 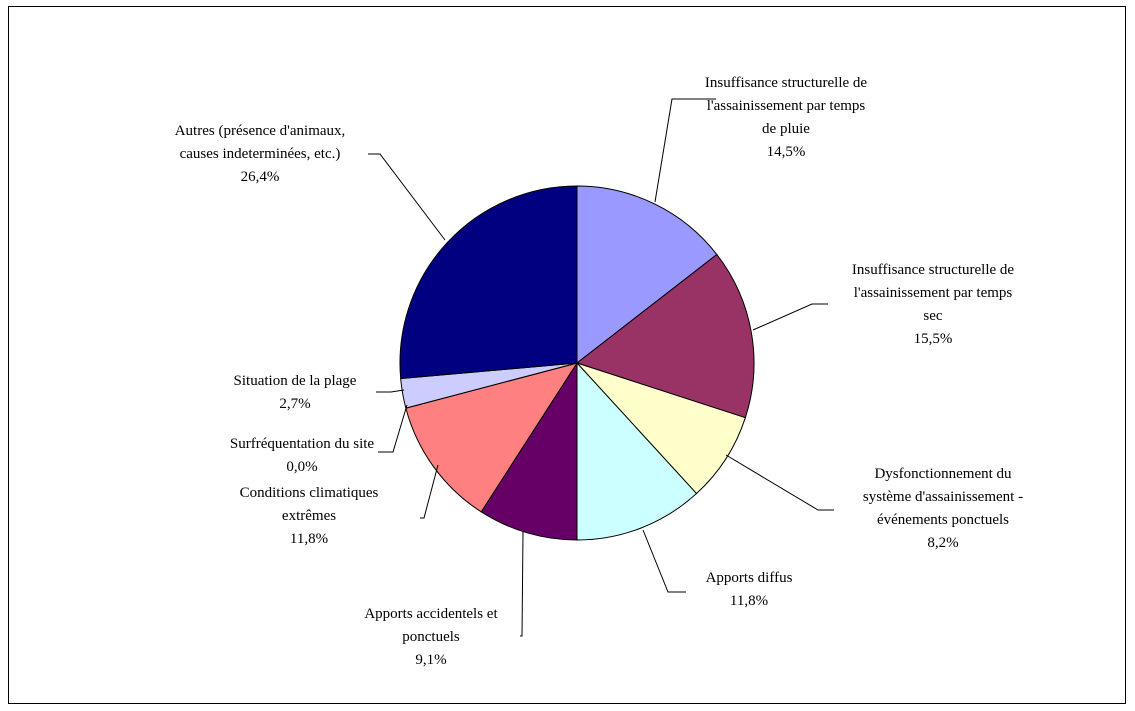 I want to click on slice-value-2: 15,5%, so click(x=933, y=339).